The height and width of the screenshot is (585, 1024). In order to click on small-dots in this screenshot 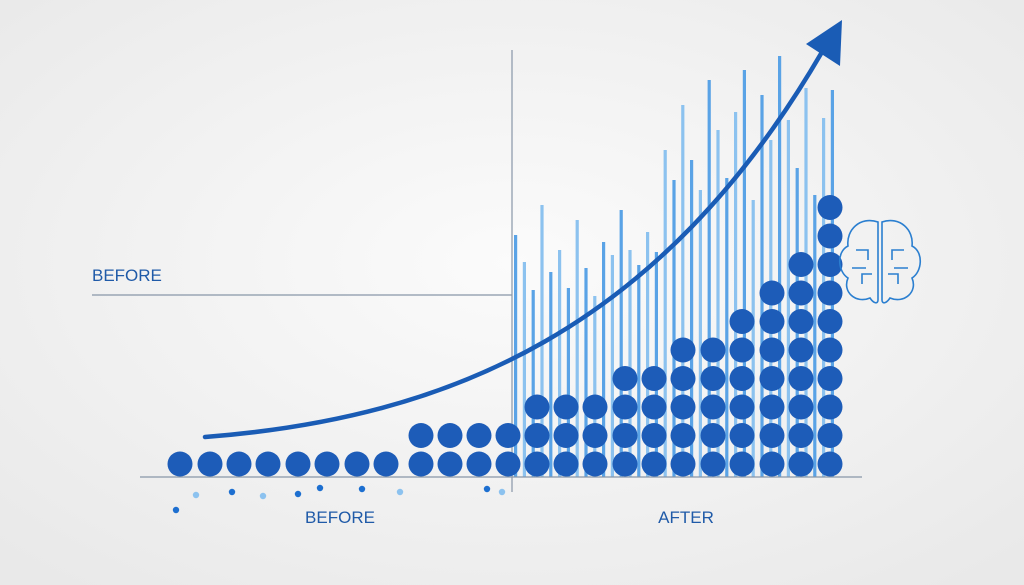, I will do `click(339, 499)`.